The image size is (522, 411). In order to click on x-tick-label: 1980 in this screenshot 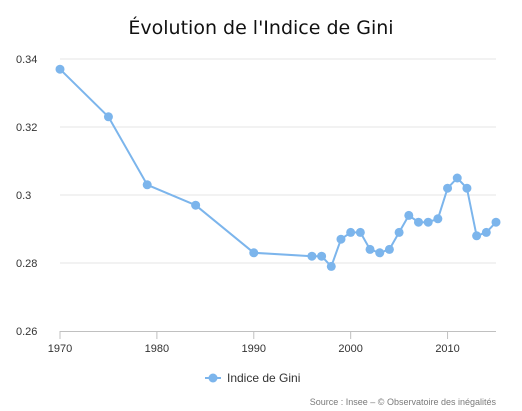, I will do `click(157, 349)`.